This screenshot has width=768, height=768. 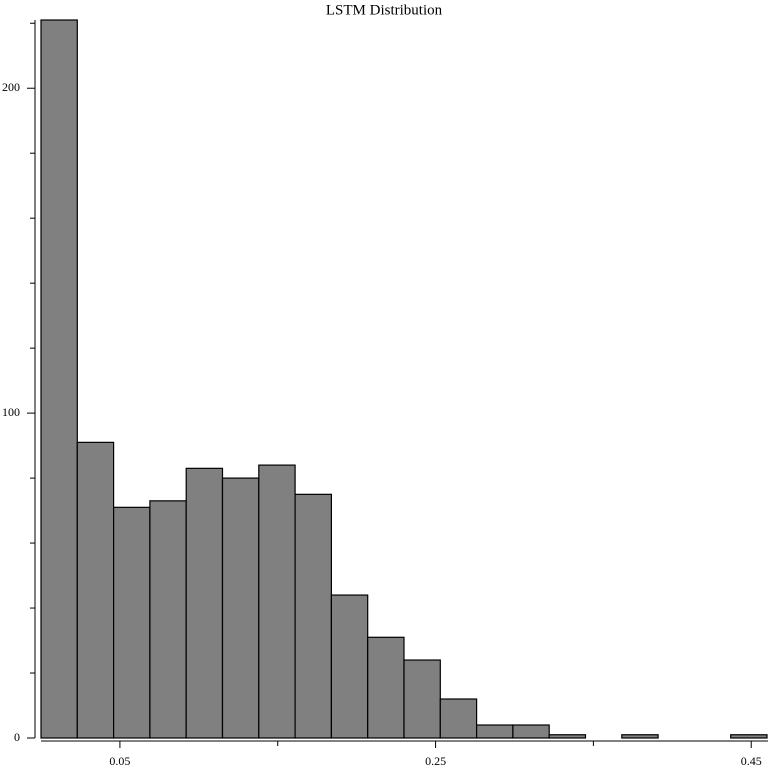 What do you see at coordinates (751, 761) in the screenshot?
I see `x-tick-label: 0.45` at bounding box center [751, 761].